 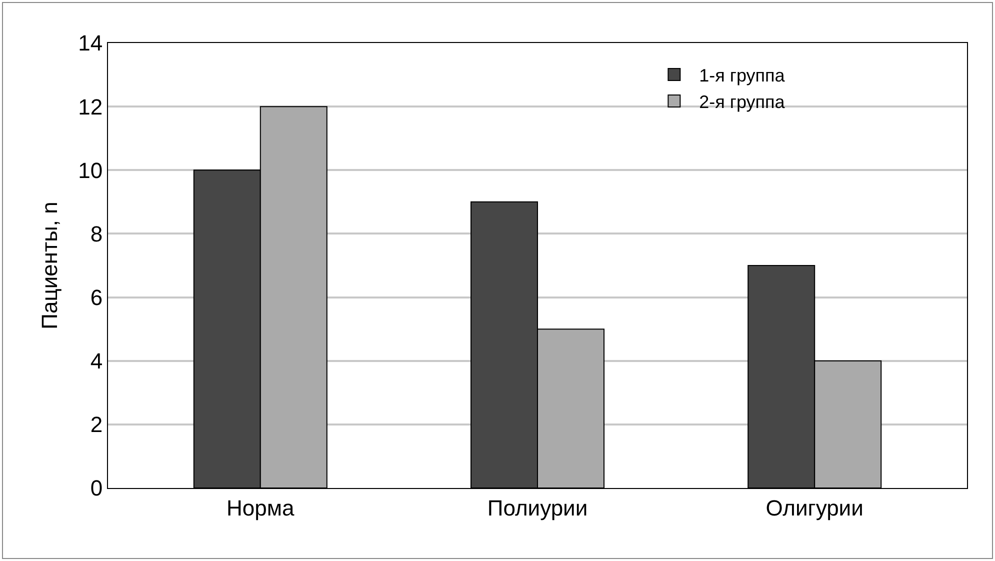 What do you see at coordinates (96, 297) in the screenshot?
I see `y-tick-label: 6` at bounding box center [96, 297].